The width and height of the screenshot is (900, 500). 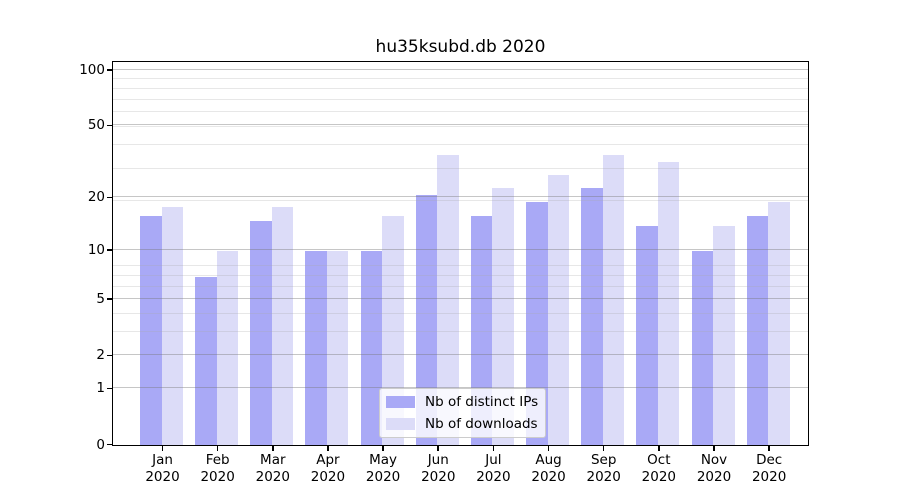 I want to click on x-tick-label: Sep 2020, so click(x=604, y=469).